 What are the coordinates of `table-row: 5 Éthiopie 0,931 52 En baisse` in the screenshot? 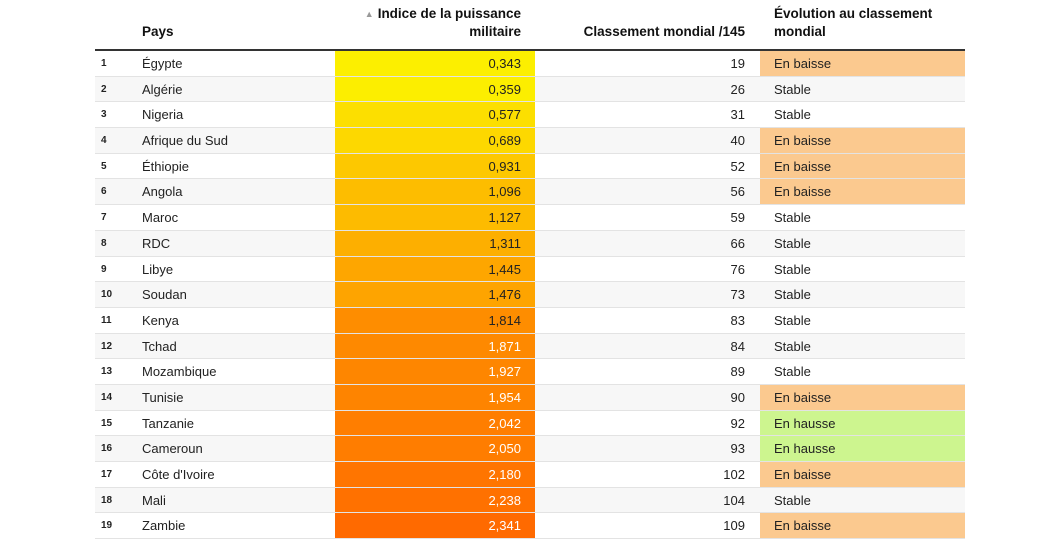 It's located at (530, 166).